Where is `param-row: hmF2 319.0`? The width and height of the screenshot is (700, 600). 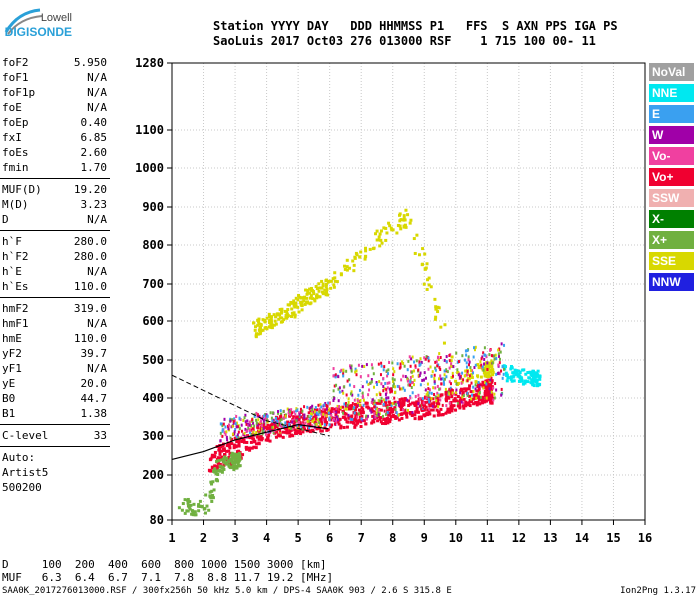 param-row: hmF2 319.0 is located at coordinates (55, 308).